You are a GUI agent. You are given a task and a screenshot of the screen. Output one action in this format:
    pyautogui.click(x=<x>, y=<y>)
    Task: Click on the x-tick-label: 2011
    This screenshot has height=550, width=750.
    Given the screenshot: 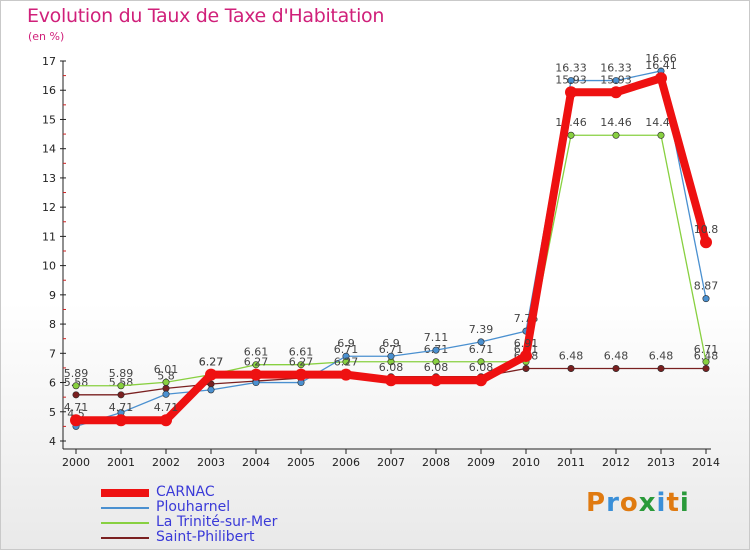 What is the action you would take?
    pyautogui.click(x=571, y=462)
    